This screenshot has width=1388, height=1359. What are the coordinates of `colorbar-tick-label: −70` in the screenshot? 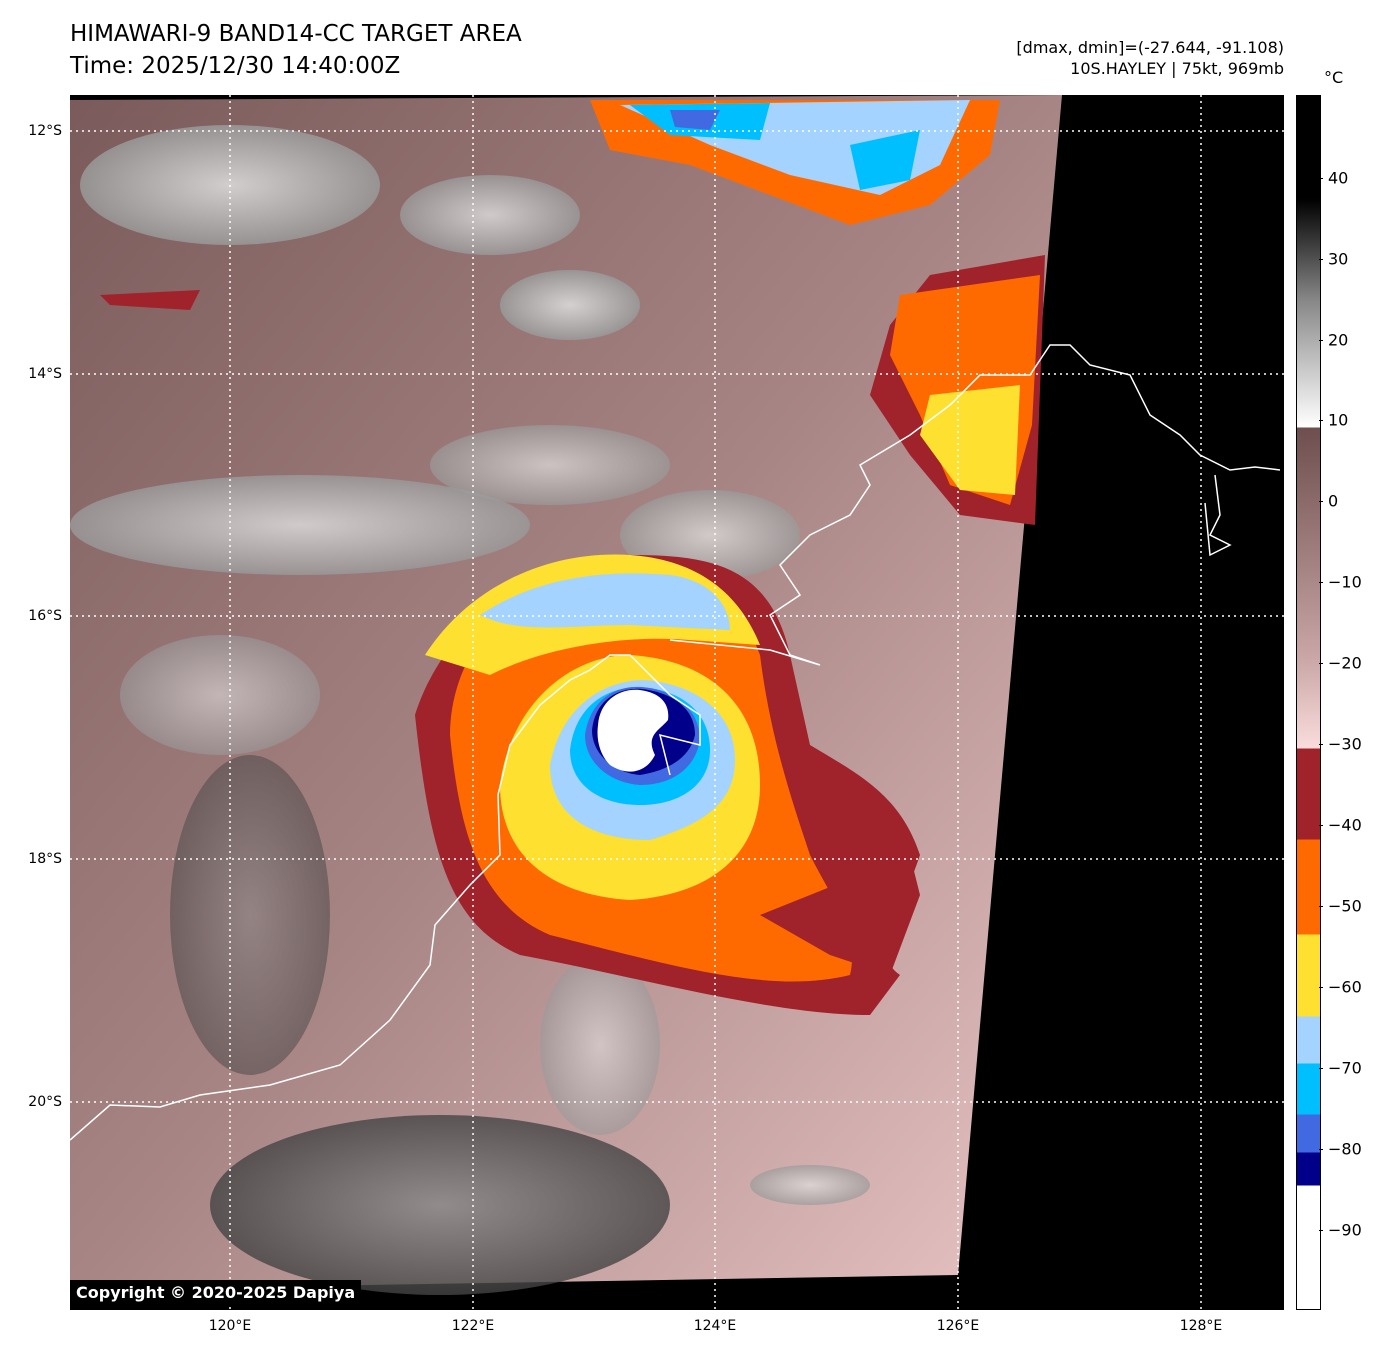 It's located at (1345, 1068).